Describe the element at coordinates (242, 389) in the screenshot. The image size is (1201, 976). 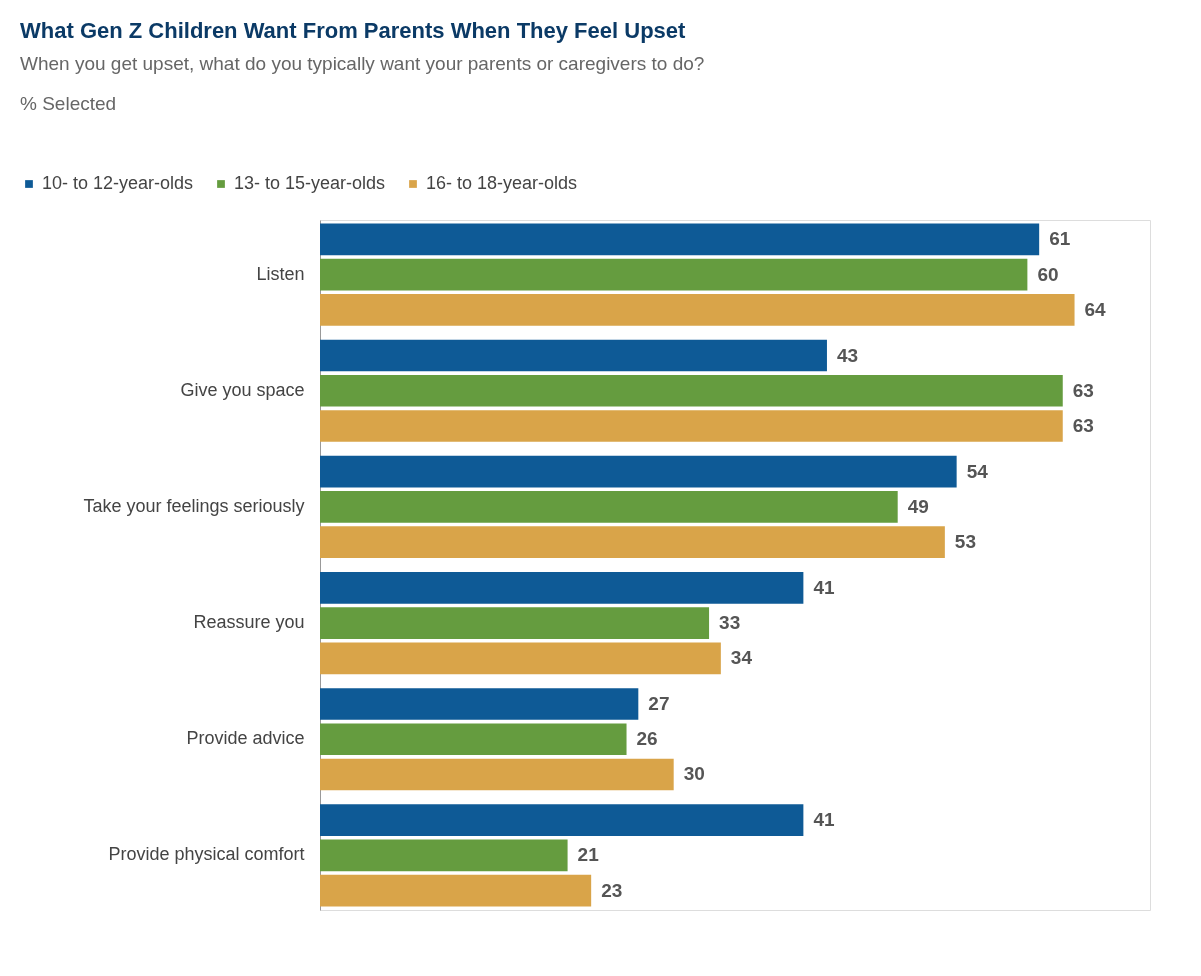
I see `y-tick-label: Give you space` at that location.